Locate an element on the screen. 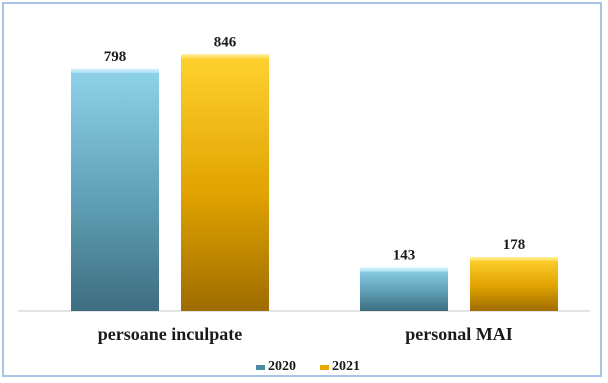  legend: 2020 2021 is located at coordinates (308, 366).